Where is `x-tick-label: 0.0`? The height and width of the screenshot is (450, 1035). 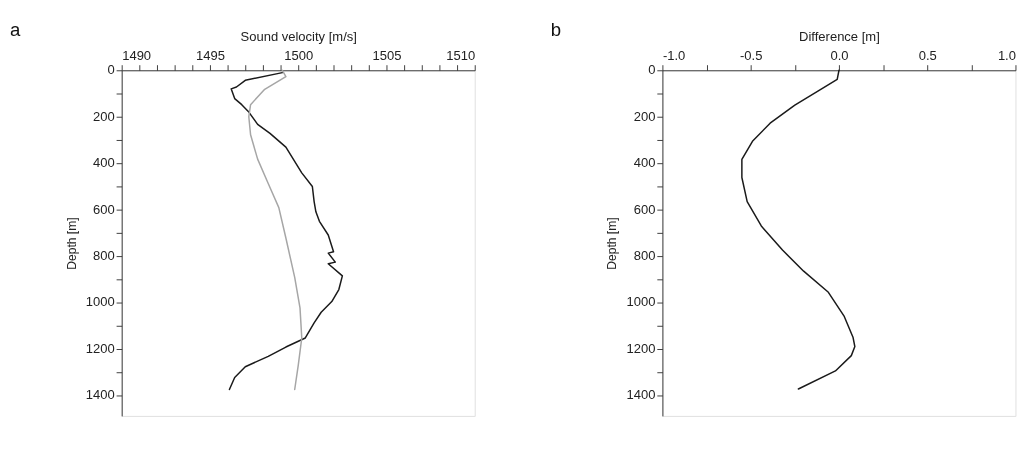 x-tick-label: 0.0 is located at coordinates (839, 55).